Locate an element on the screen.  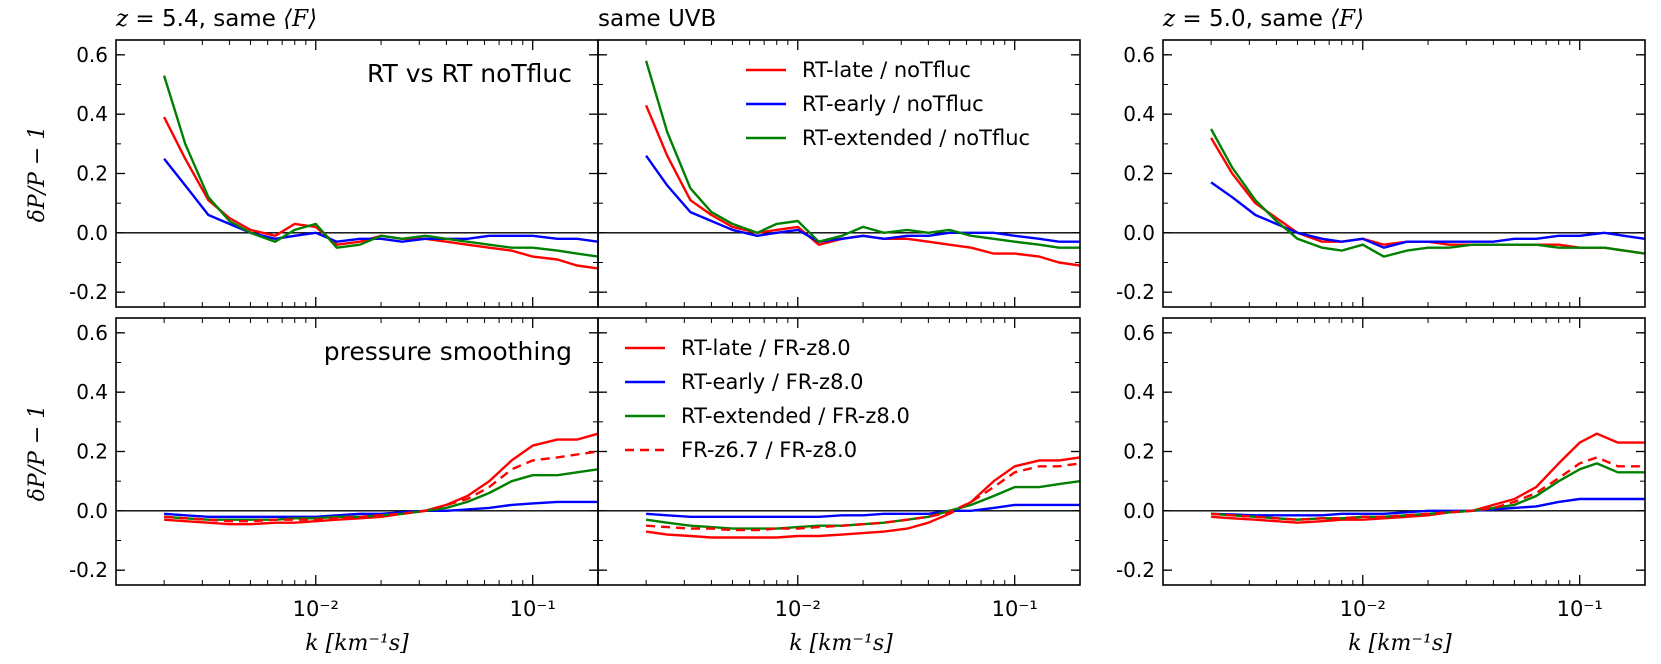
panel-top-middle is located at coordinates (839, 173).